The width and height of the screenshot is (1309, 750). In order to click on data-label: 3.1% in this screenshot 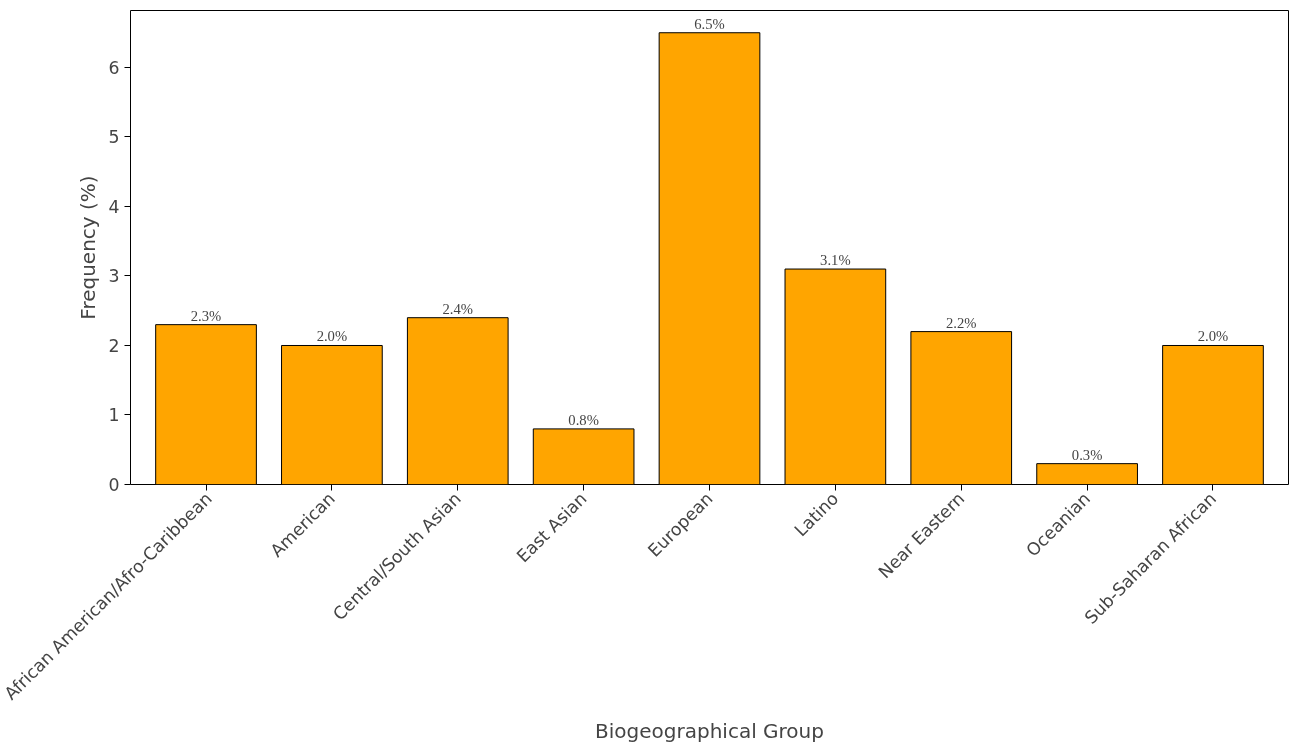, I will do `click(835, 260)`.